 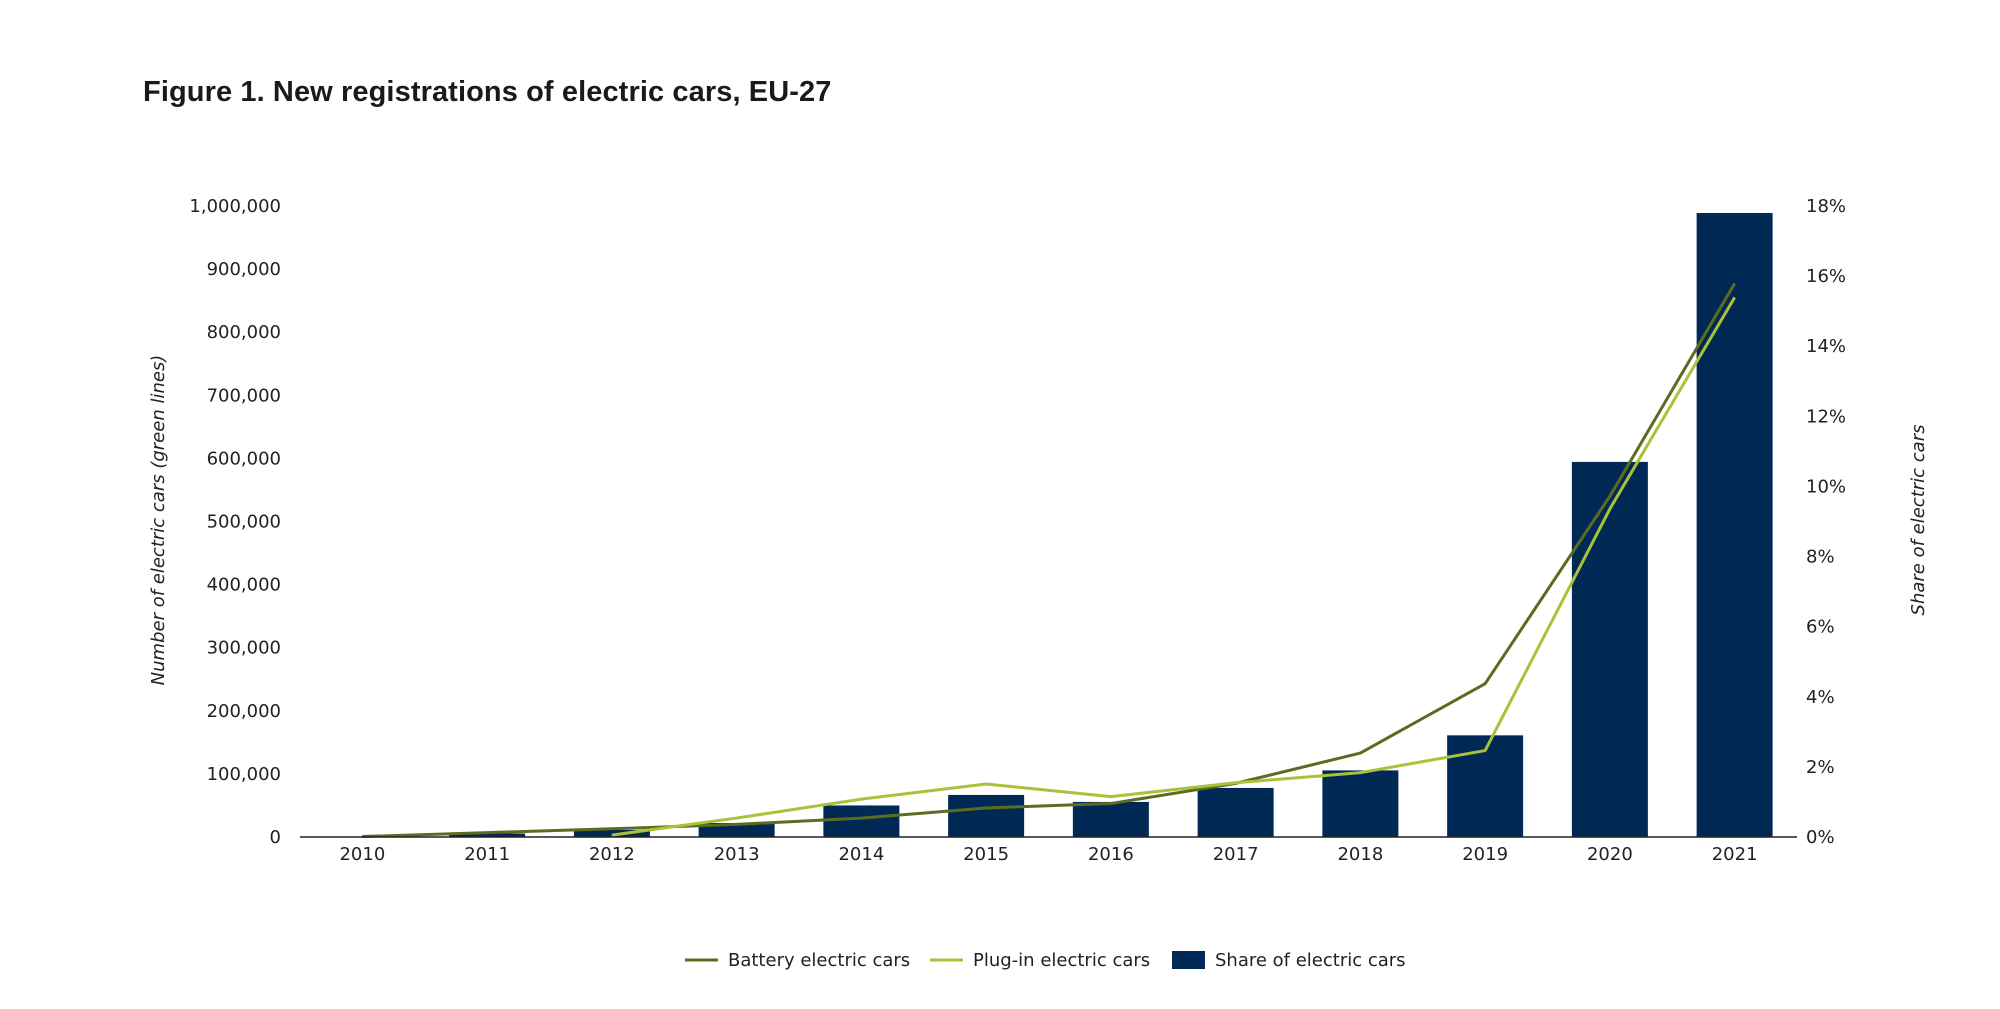 What do you see at coordinates (1820, 697) in the screenshot?
I see `y2-tick-label: 4%` at bounding box center [1820, 697].